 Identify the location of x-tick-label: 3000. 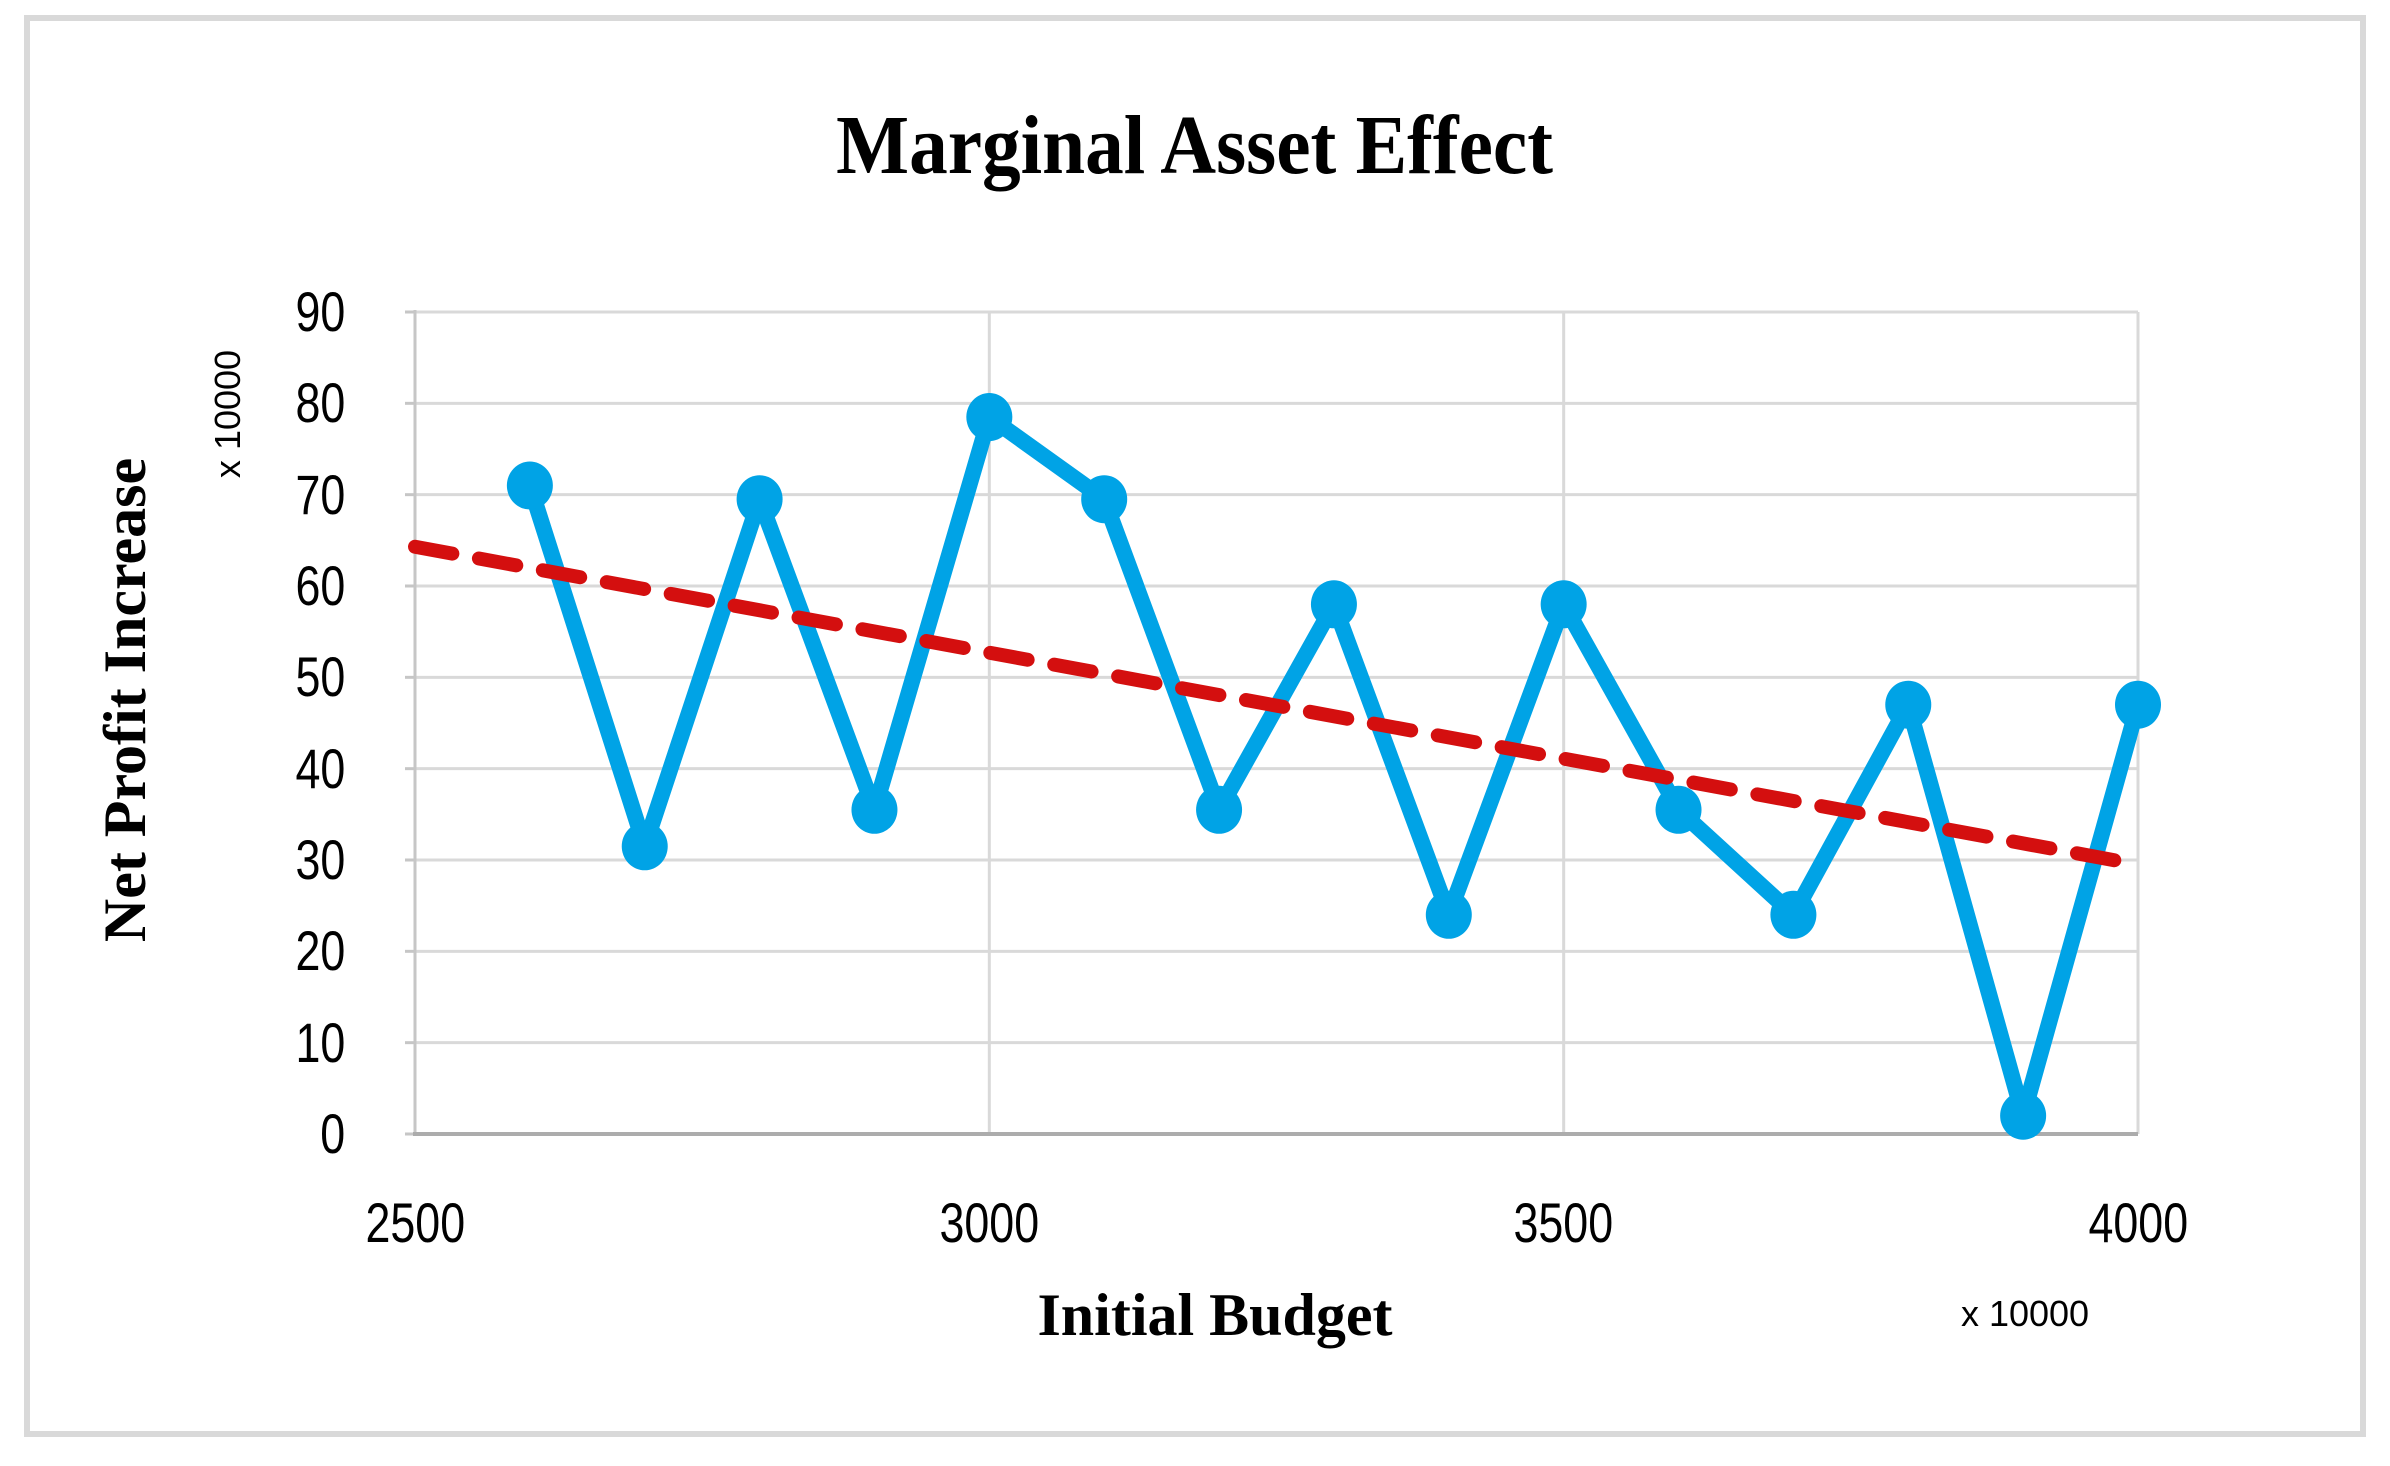
(989, 1222).